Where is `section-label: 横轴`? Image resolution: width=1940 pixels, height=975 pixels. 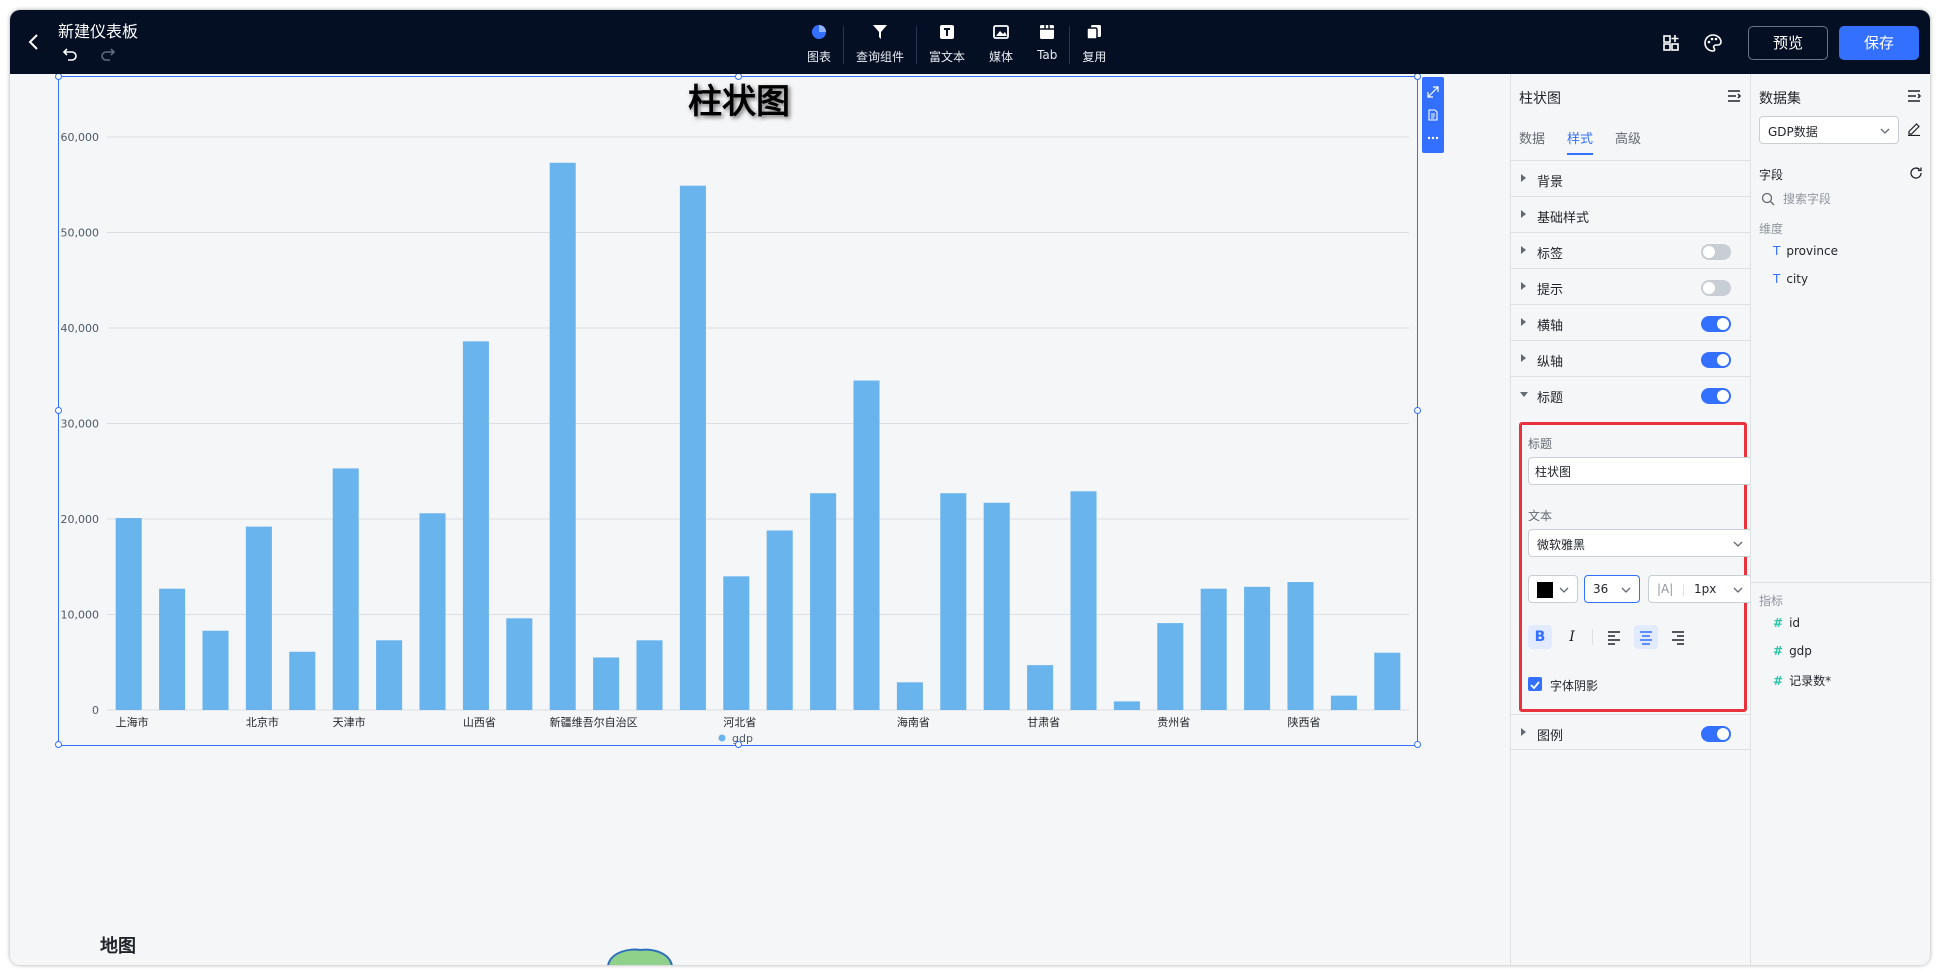 section-label: 横轴 is located at coordinates (1550, 326).